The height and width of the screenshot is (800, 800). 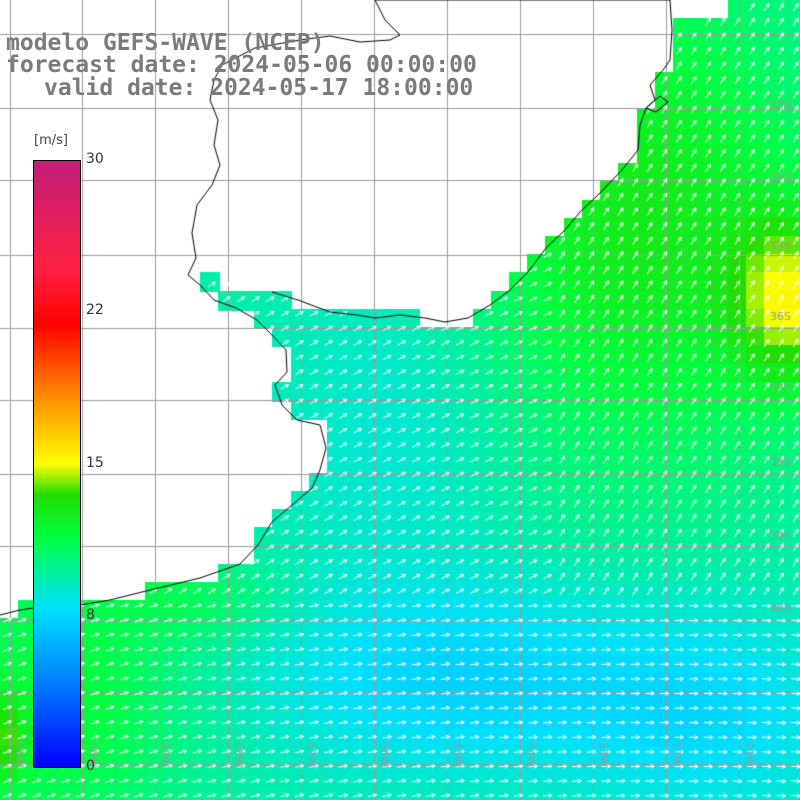 What do you see at coordinates (95, 310) in the screenshot?
I see `colorbar-tick-22: 22` at bounding box center [95, 310].